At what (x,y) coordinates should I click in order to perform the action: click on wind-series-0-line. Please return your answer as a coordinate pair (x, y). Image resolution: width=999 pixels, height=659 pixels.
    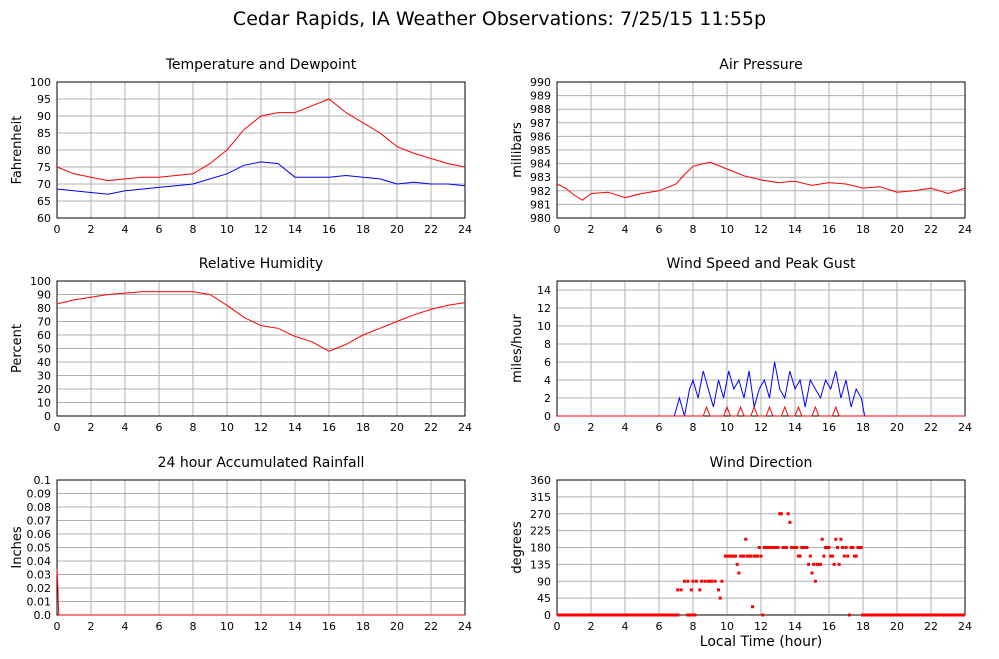
    Looking at the image, I should click on (761, 389).